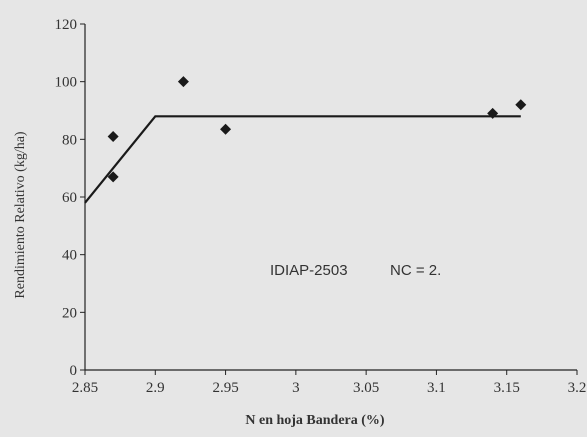  I want to click on y-tick-label: 80, so click(69, 140).